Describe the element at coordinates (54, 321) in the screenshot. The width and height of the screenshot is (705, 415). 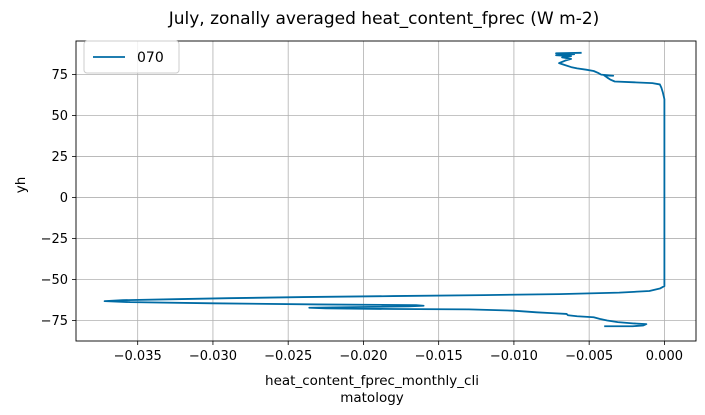
I see `y-tick-label: −75` at that location.